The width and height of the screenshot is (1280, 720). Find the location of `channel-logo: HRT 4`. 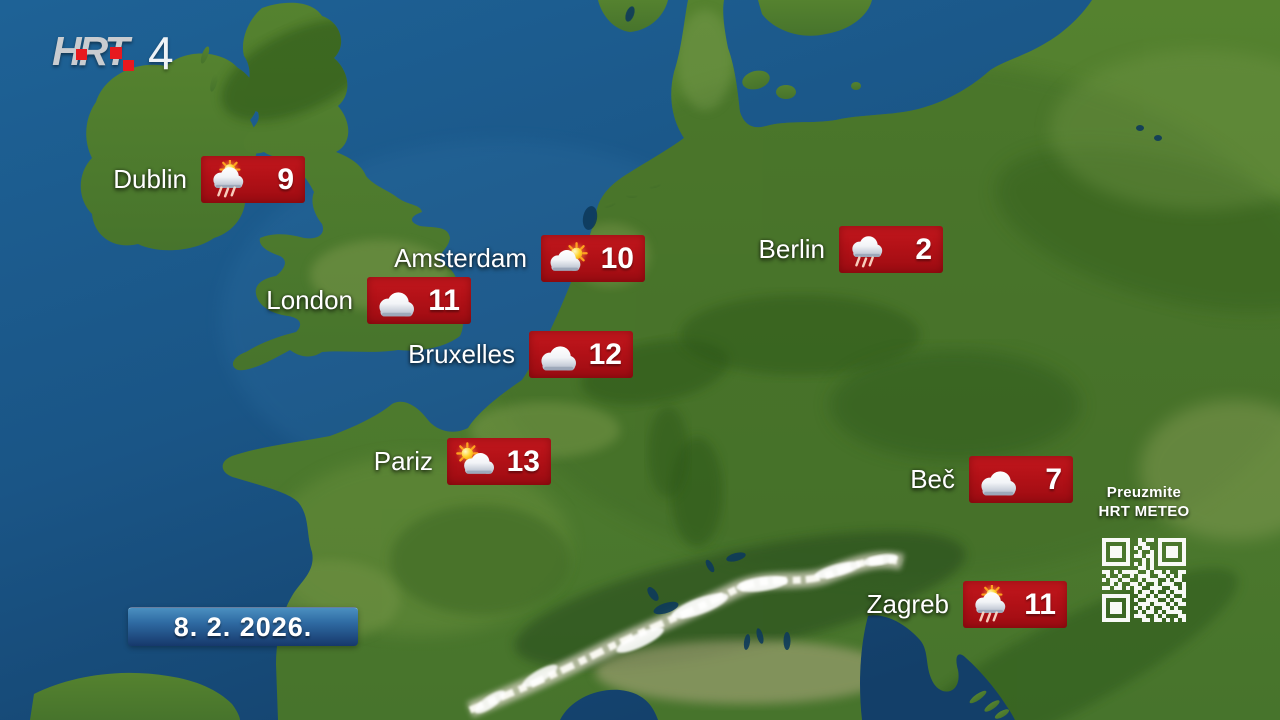

channel-logo: HRT 4 is located at coordinates (113, 53).